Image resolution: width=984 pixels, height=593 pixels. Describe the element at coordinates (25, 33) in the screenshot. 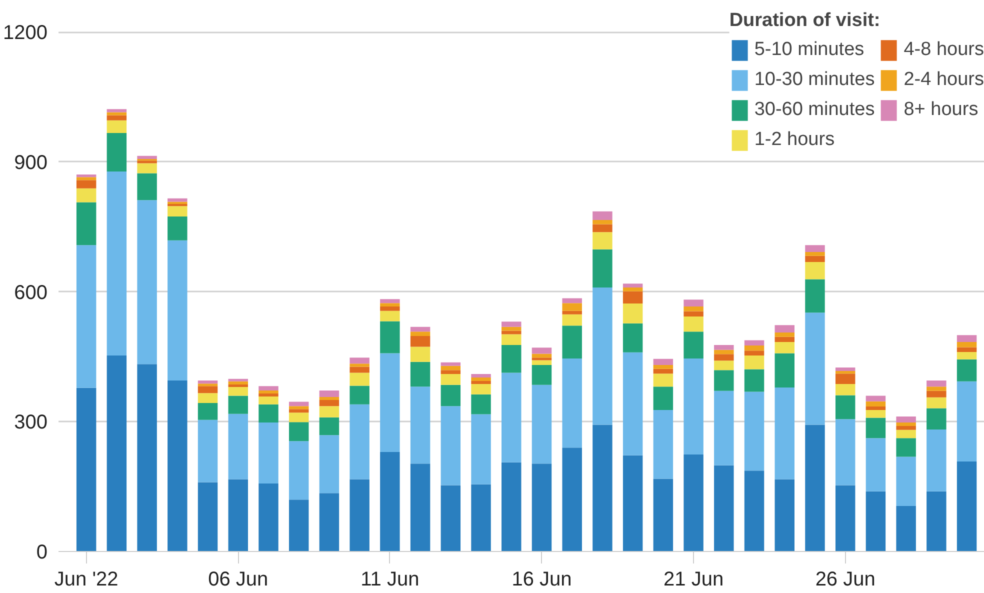

I see `y-tick-label: 1200` at that location.